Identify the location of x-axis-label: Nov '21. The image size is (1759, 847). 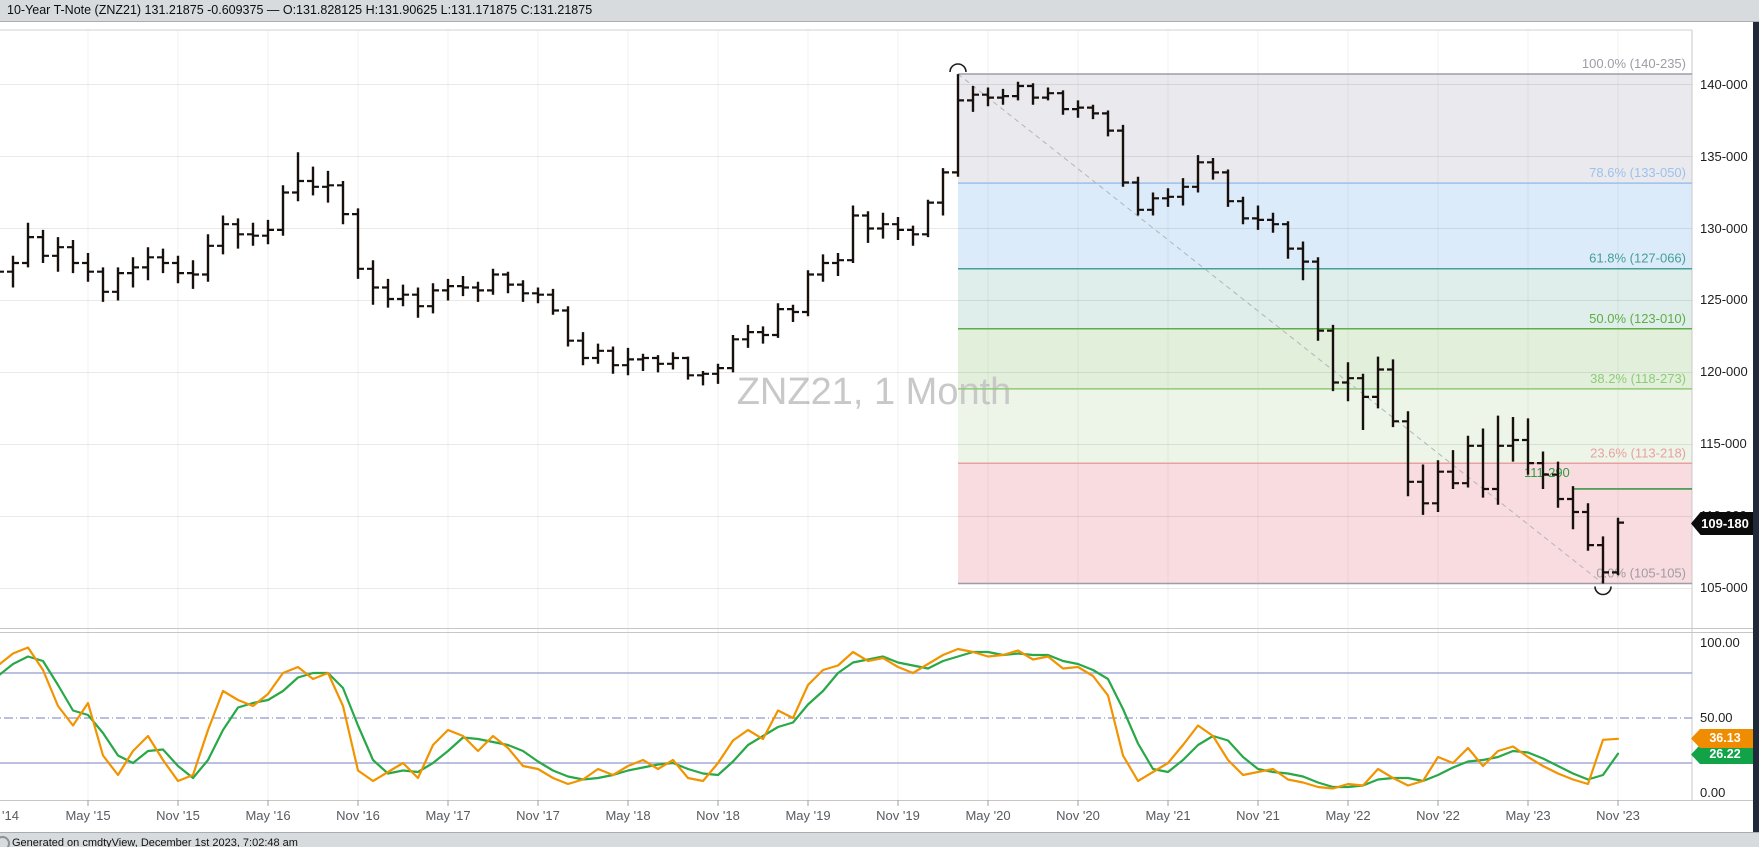
(1258, 815).